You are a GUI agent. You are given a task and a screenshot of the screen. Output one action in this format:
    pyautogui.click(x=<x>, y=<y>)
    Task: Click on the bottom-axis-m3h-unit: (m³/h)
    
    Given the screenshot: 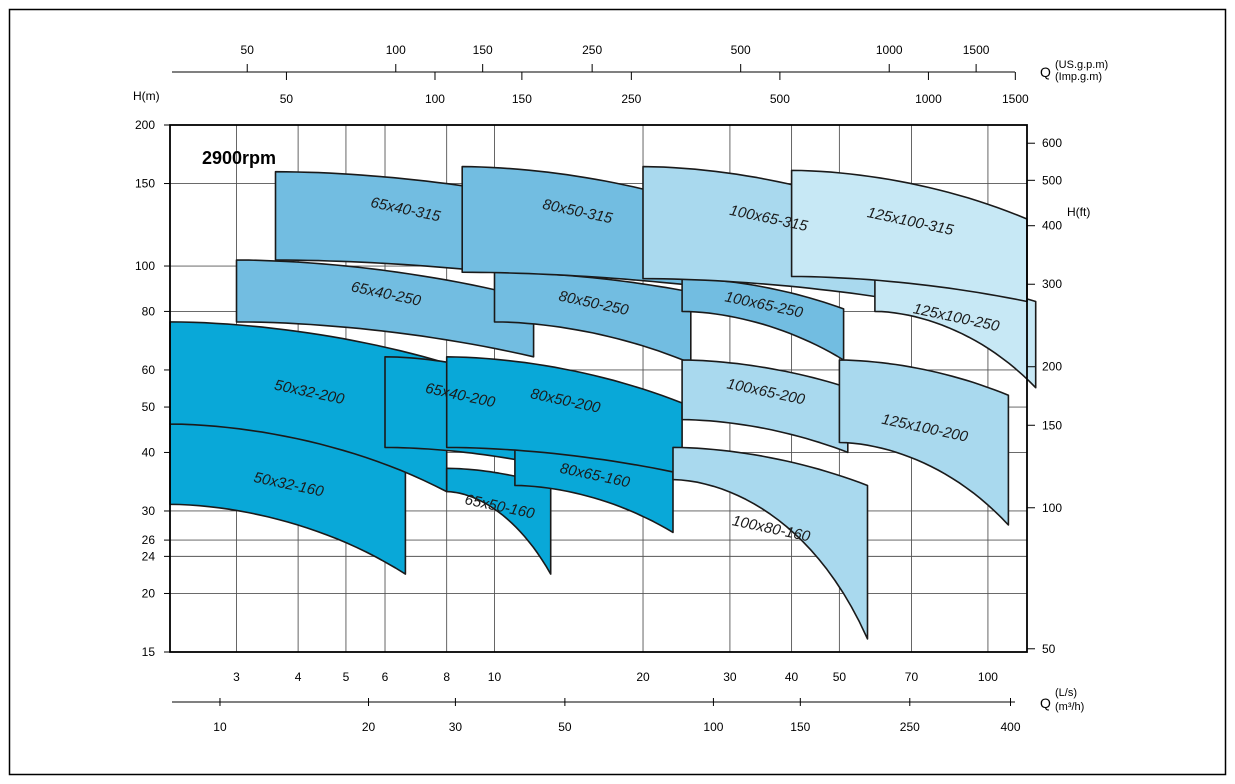 What is the action you would take?
    pyautogui.click(x=1069, y=707)
    